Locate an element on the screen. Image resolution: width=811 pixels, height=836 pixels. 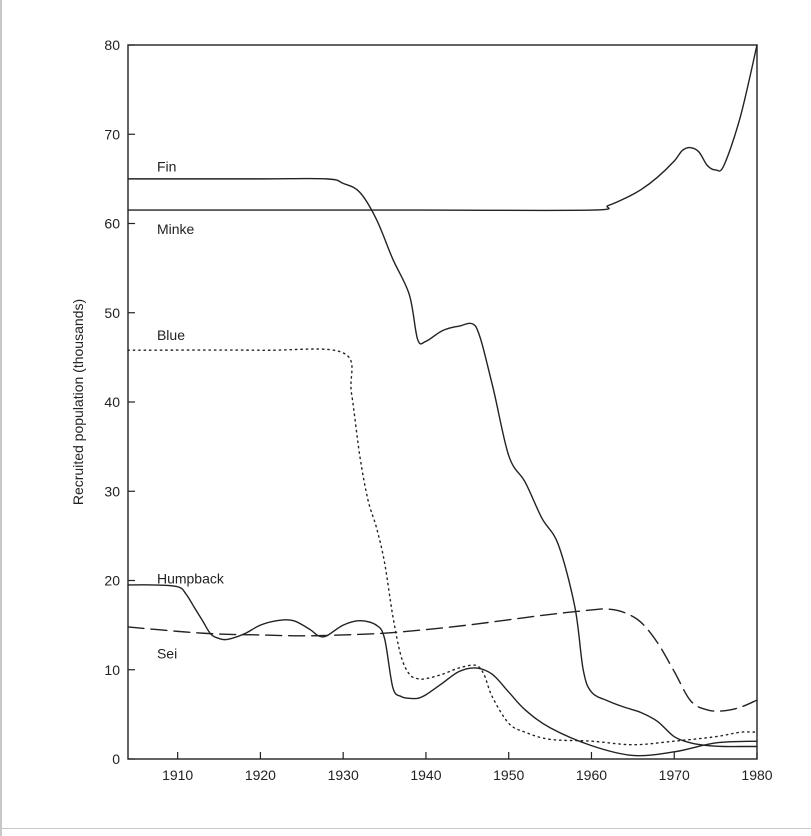
series-label-humpback: Humpback is located at coordinates (191, 579).